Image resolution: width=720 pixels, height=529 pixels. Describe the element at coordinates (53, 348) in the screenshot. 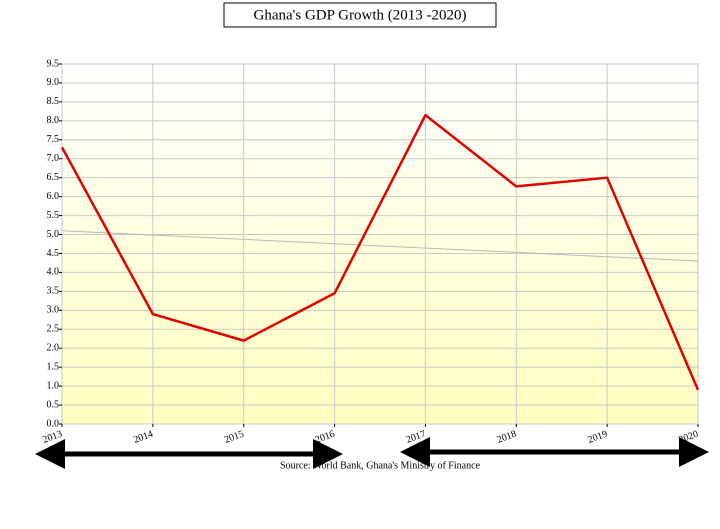

I see `y-tick-label: 2.0` at that location.